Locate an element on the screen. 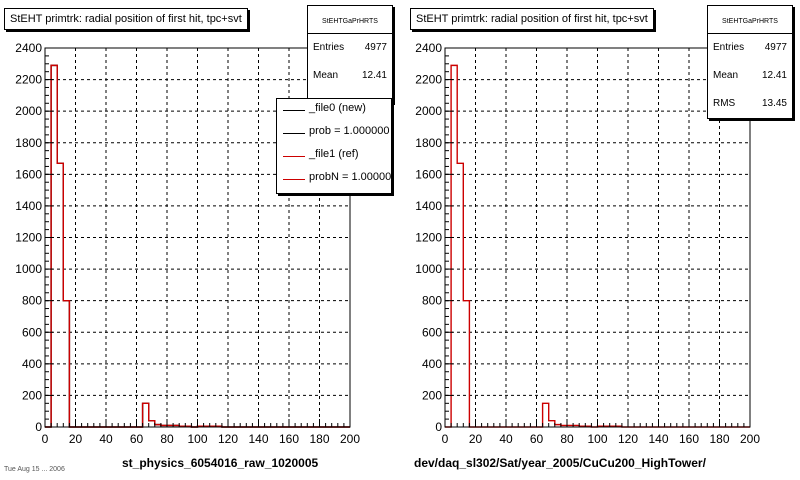 This screenshot has width=800, height=480. legend-label: prob = 1.000000 is located at coordinates (349, 131).